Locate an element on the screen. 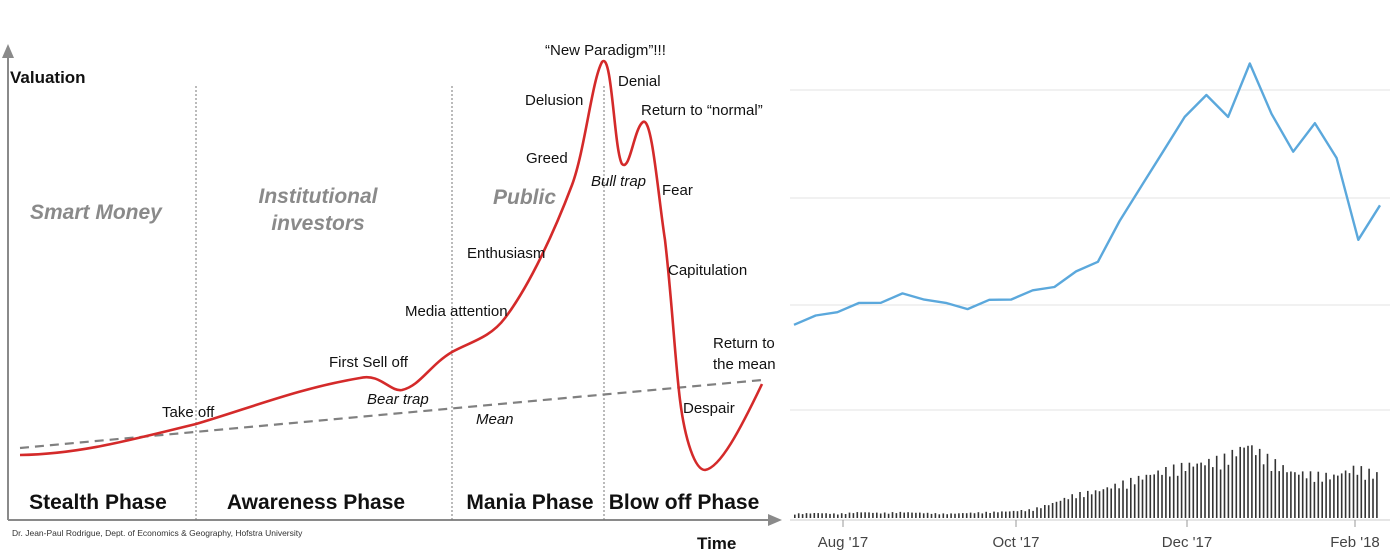 This screenshot has width=1400, height=559. volume-bars is located at coordinates (1086, 481).